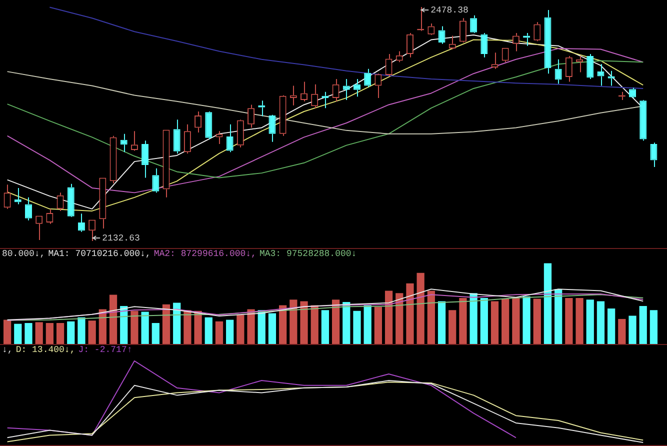  What do you see at coordinates (46, 350) in the screenshot?
I see `text: D: 13.400↓,` at bounding box center [46, 350].